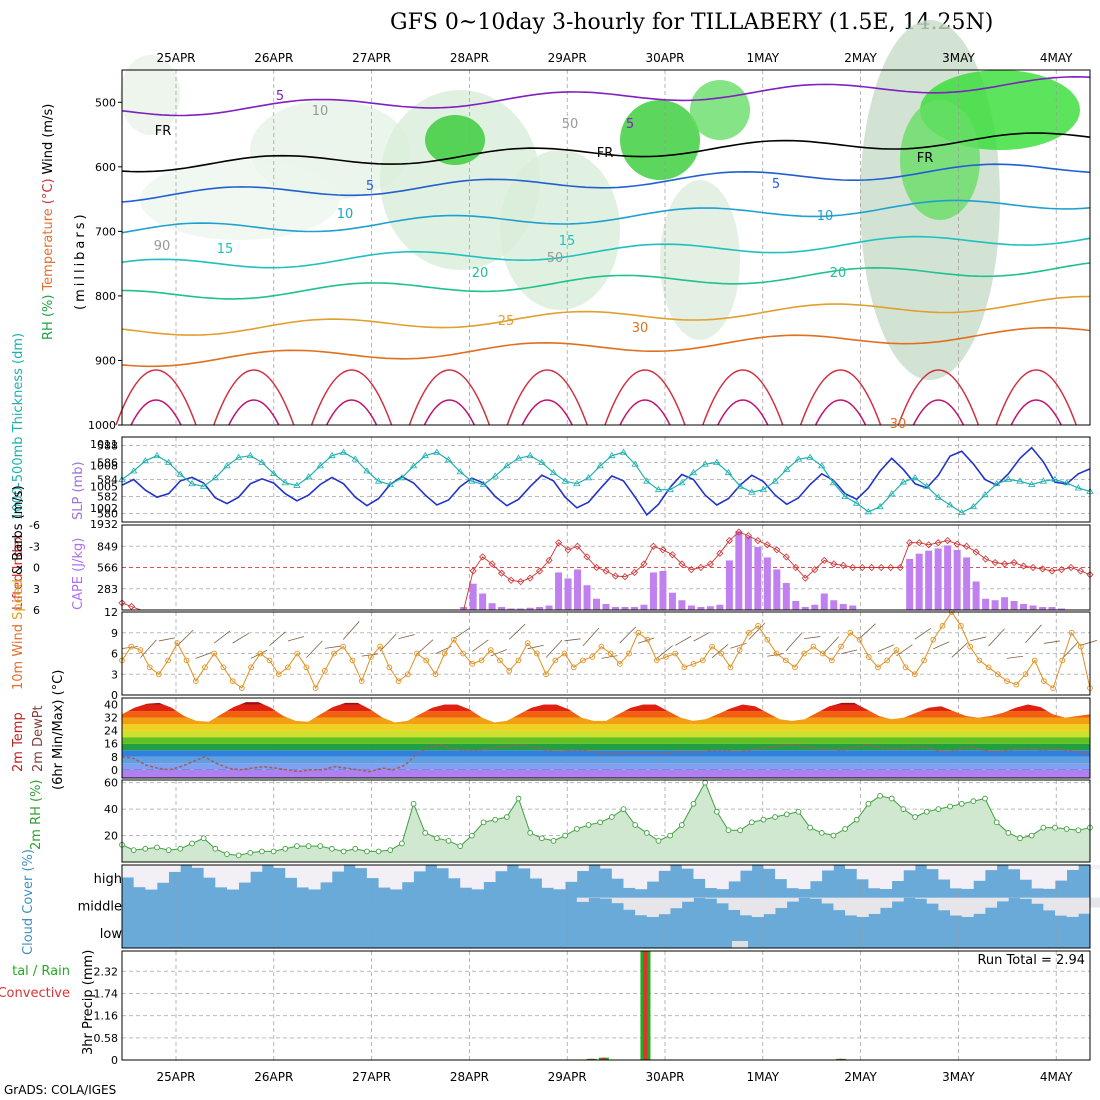  Describe the element at coordinates (78, 574) in the screenshot. I see `y-axis-label-cape: CAPE (J/kg)` at that location.